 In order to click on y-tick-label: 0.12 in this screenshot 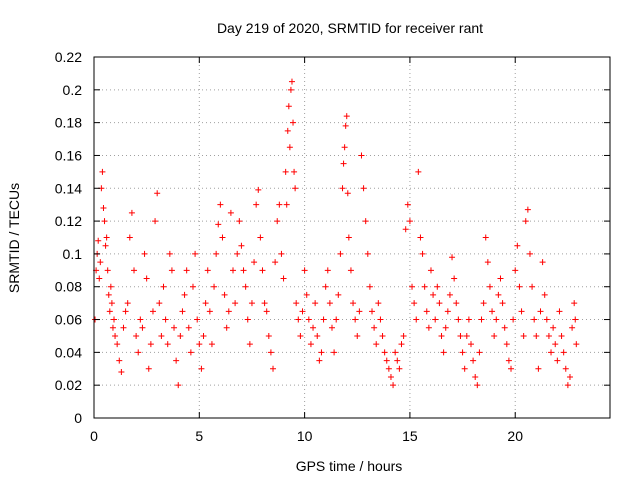, I will do `click(68, 221)`.